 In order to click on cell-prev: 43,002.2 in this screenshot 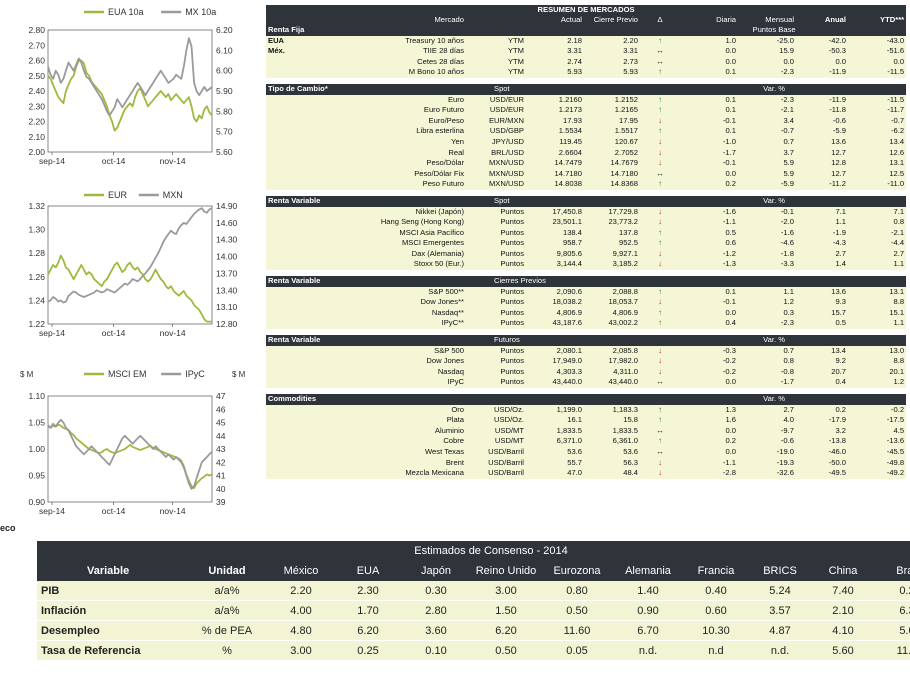, I will do `click(623, 323)`.